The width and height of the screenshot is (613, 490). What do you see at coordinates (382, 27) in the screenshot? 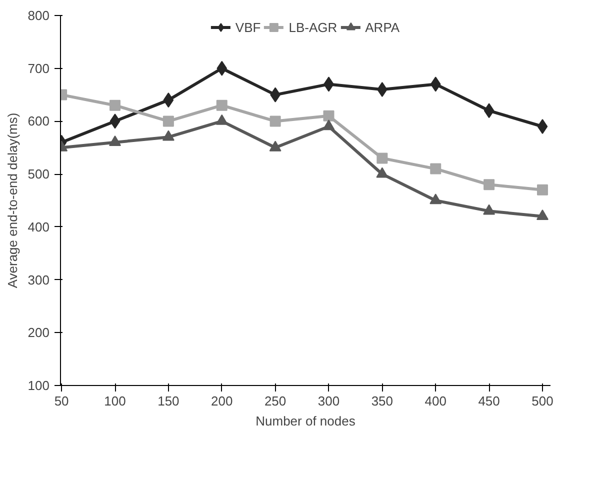
I see `legend-label: ARPA` at bounding box center [382, 27].